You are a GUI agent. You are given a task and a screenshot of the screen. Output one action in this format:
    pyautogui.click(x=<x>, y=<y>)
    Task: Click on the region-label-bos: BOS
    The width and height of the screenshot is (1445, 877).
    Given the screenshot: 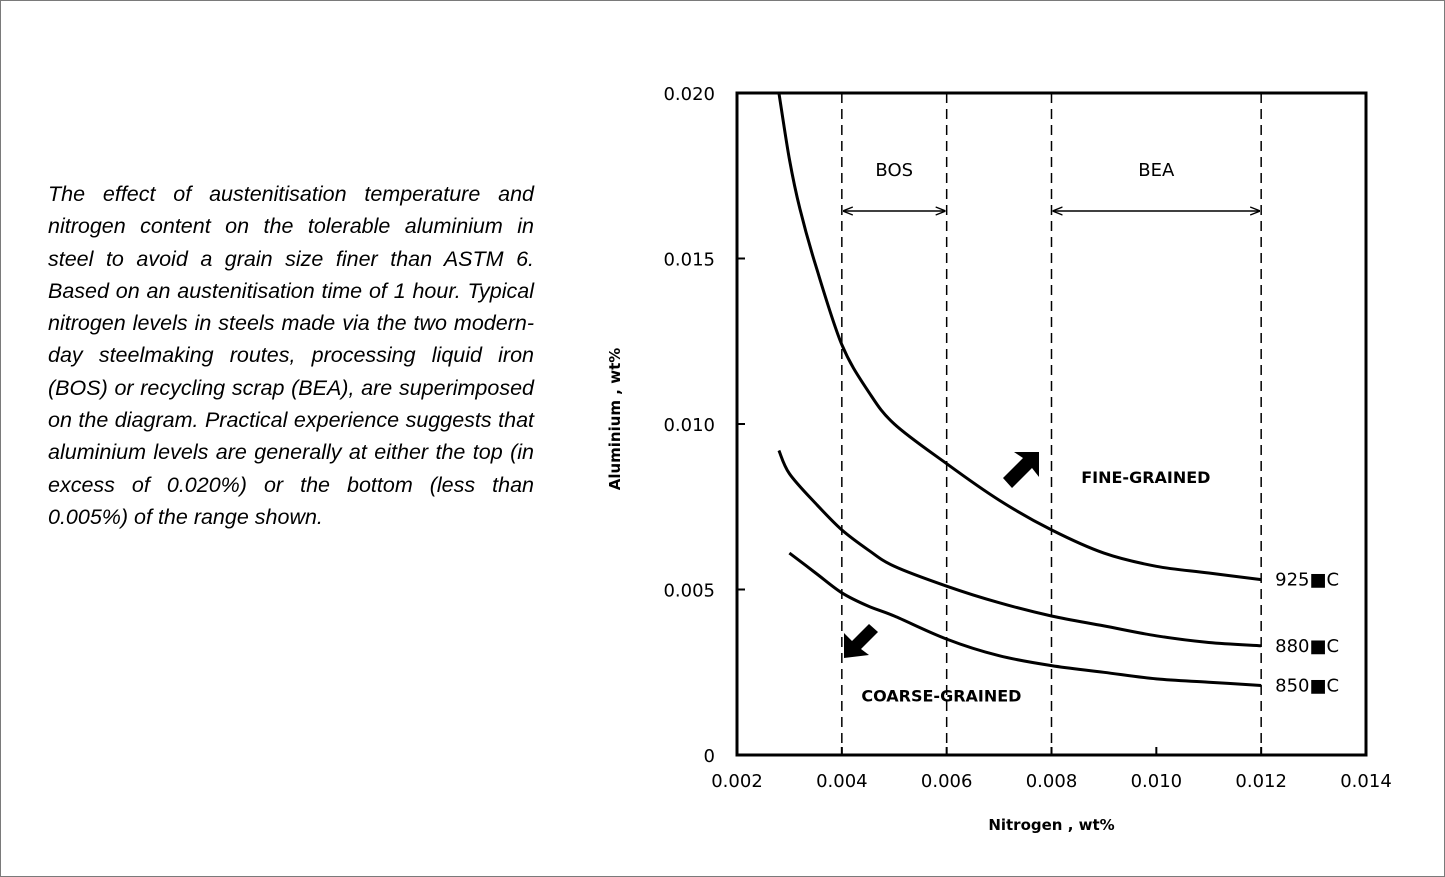 What is the action you would take?
    pyautogui.click(x=894, y=170)
    